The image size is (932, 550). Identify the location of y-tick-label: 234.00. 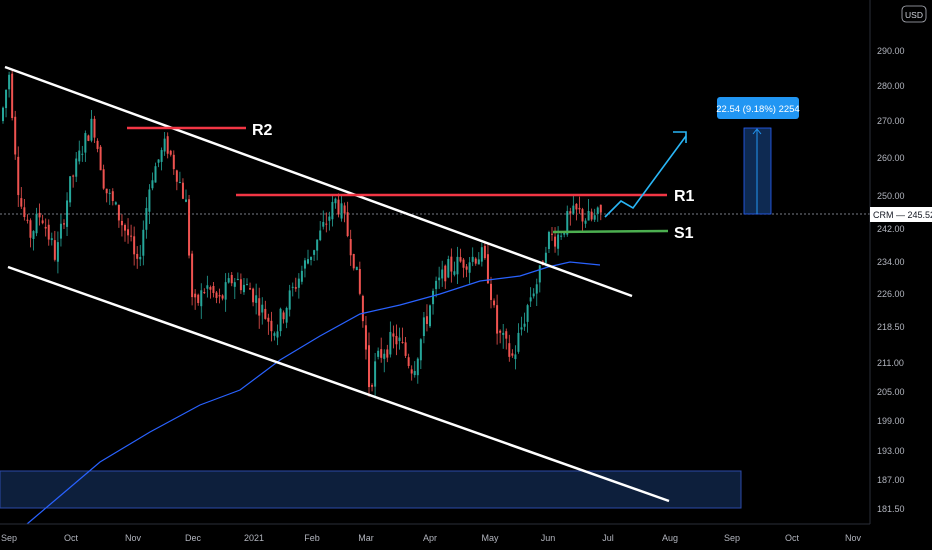
(891, 262).